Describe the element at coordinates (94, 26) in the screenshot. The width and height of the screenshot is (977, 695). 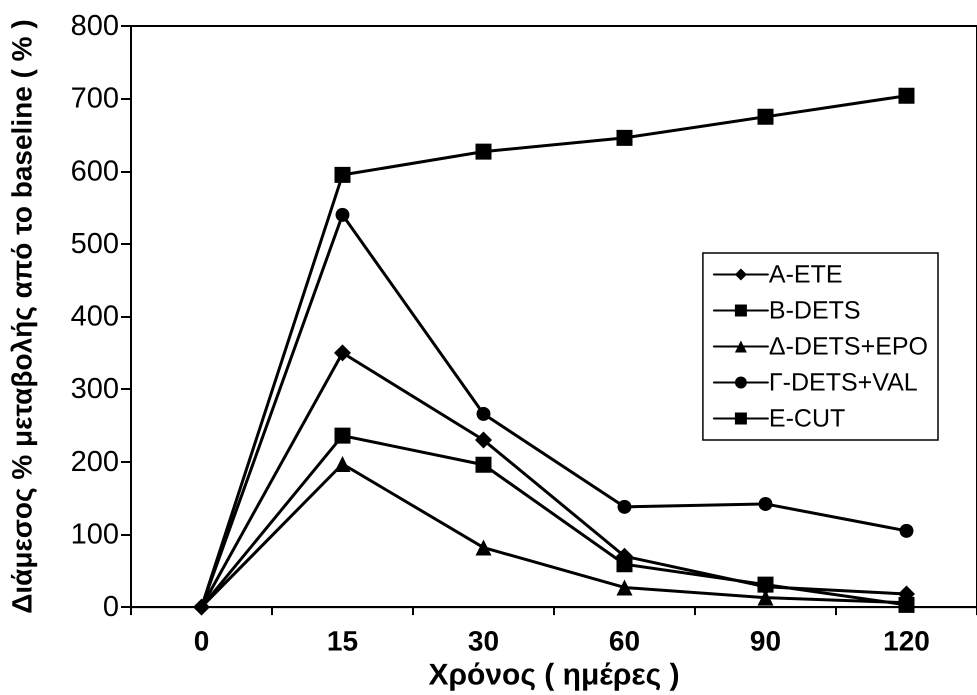
I see `y-tick-label: 800` at that location.